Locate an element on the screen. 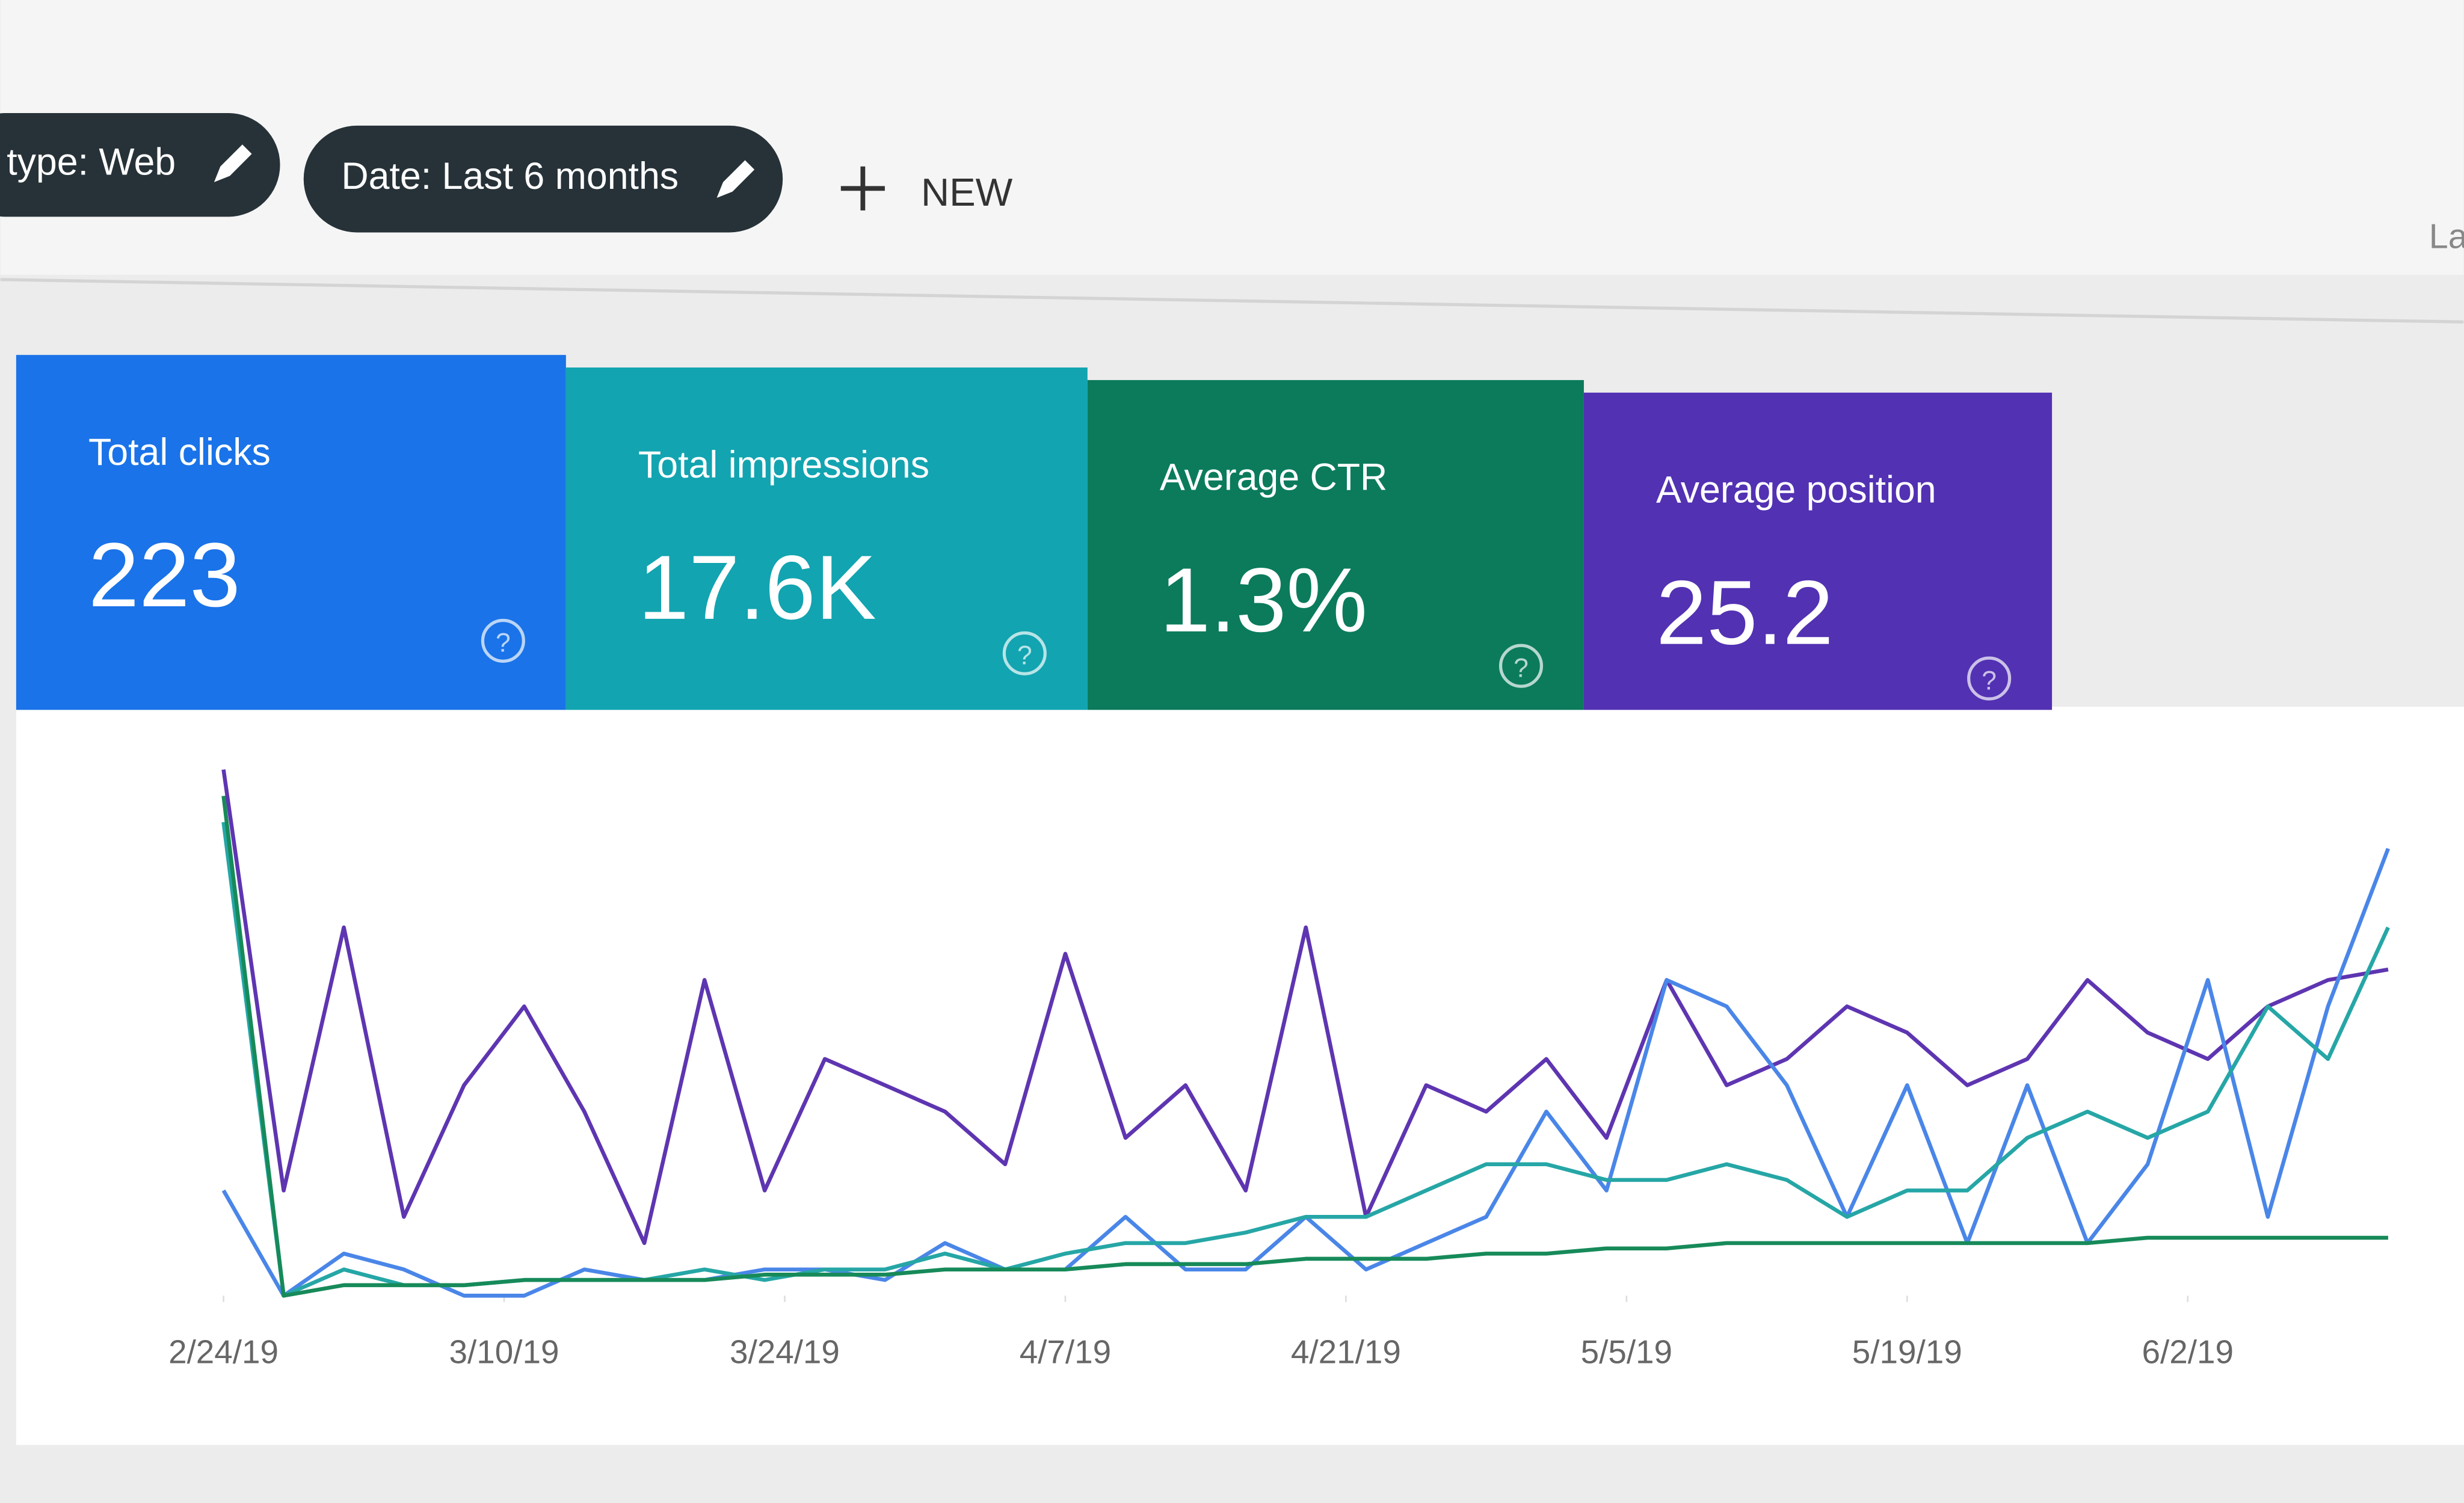 The height and width of the screenshot is (1503, 2464). card-value: 17.6K is located at coordinates (757, 588).